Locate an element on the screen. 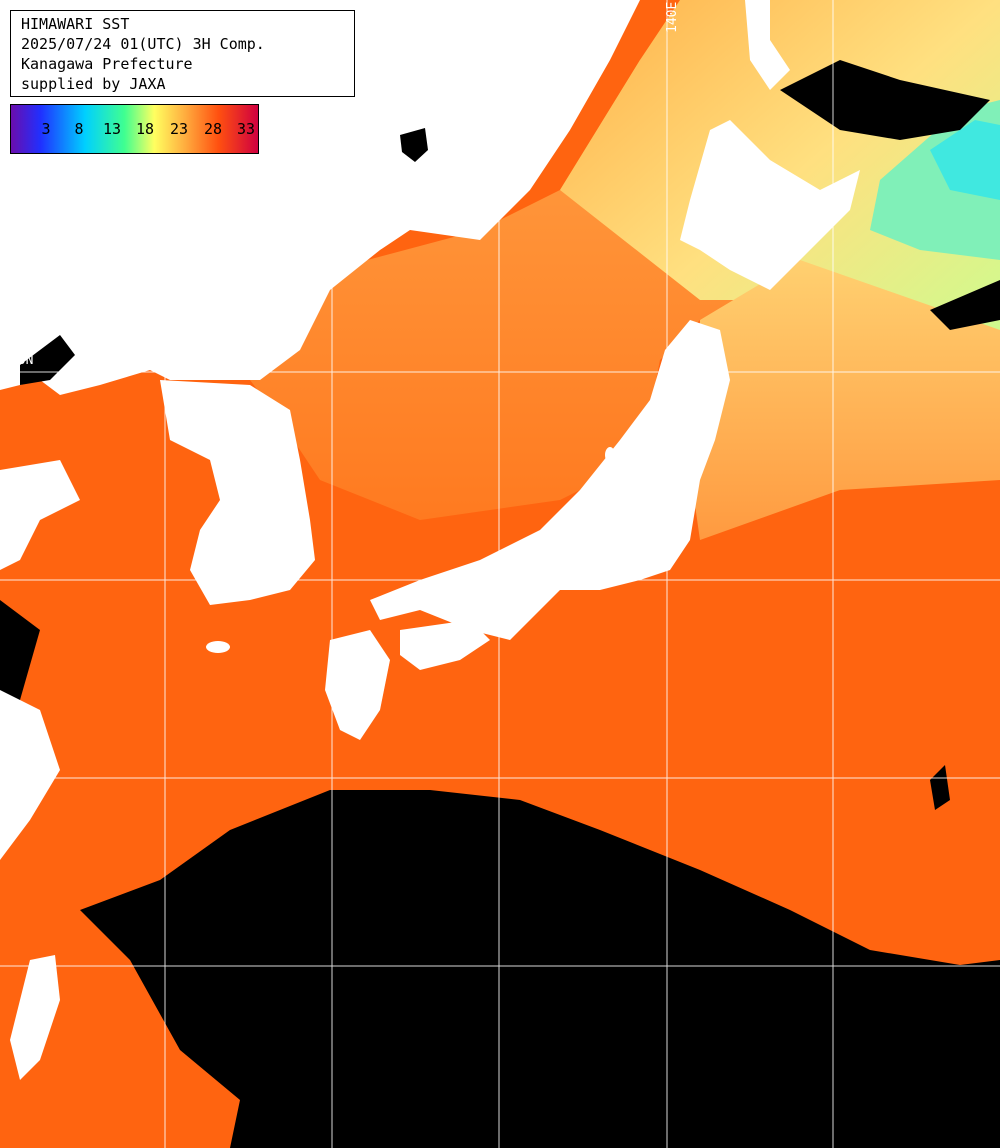 The image size is (1000, 1148). legend-tick: 33 is located at coordinates (246, 129).